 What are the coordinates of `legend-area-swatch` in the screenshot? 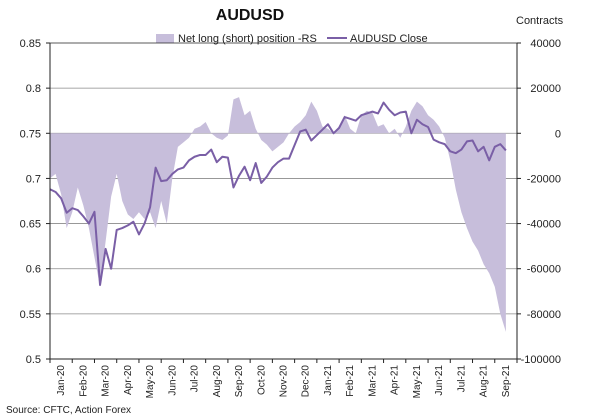 It's located at (165, 38).